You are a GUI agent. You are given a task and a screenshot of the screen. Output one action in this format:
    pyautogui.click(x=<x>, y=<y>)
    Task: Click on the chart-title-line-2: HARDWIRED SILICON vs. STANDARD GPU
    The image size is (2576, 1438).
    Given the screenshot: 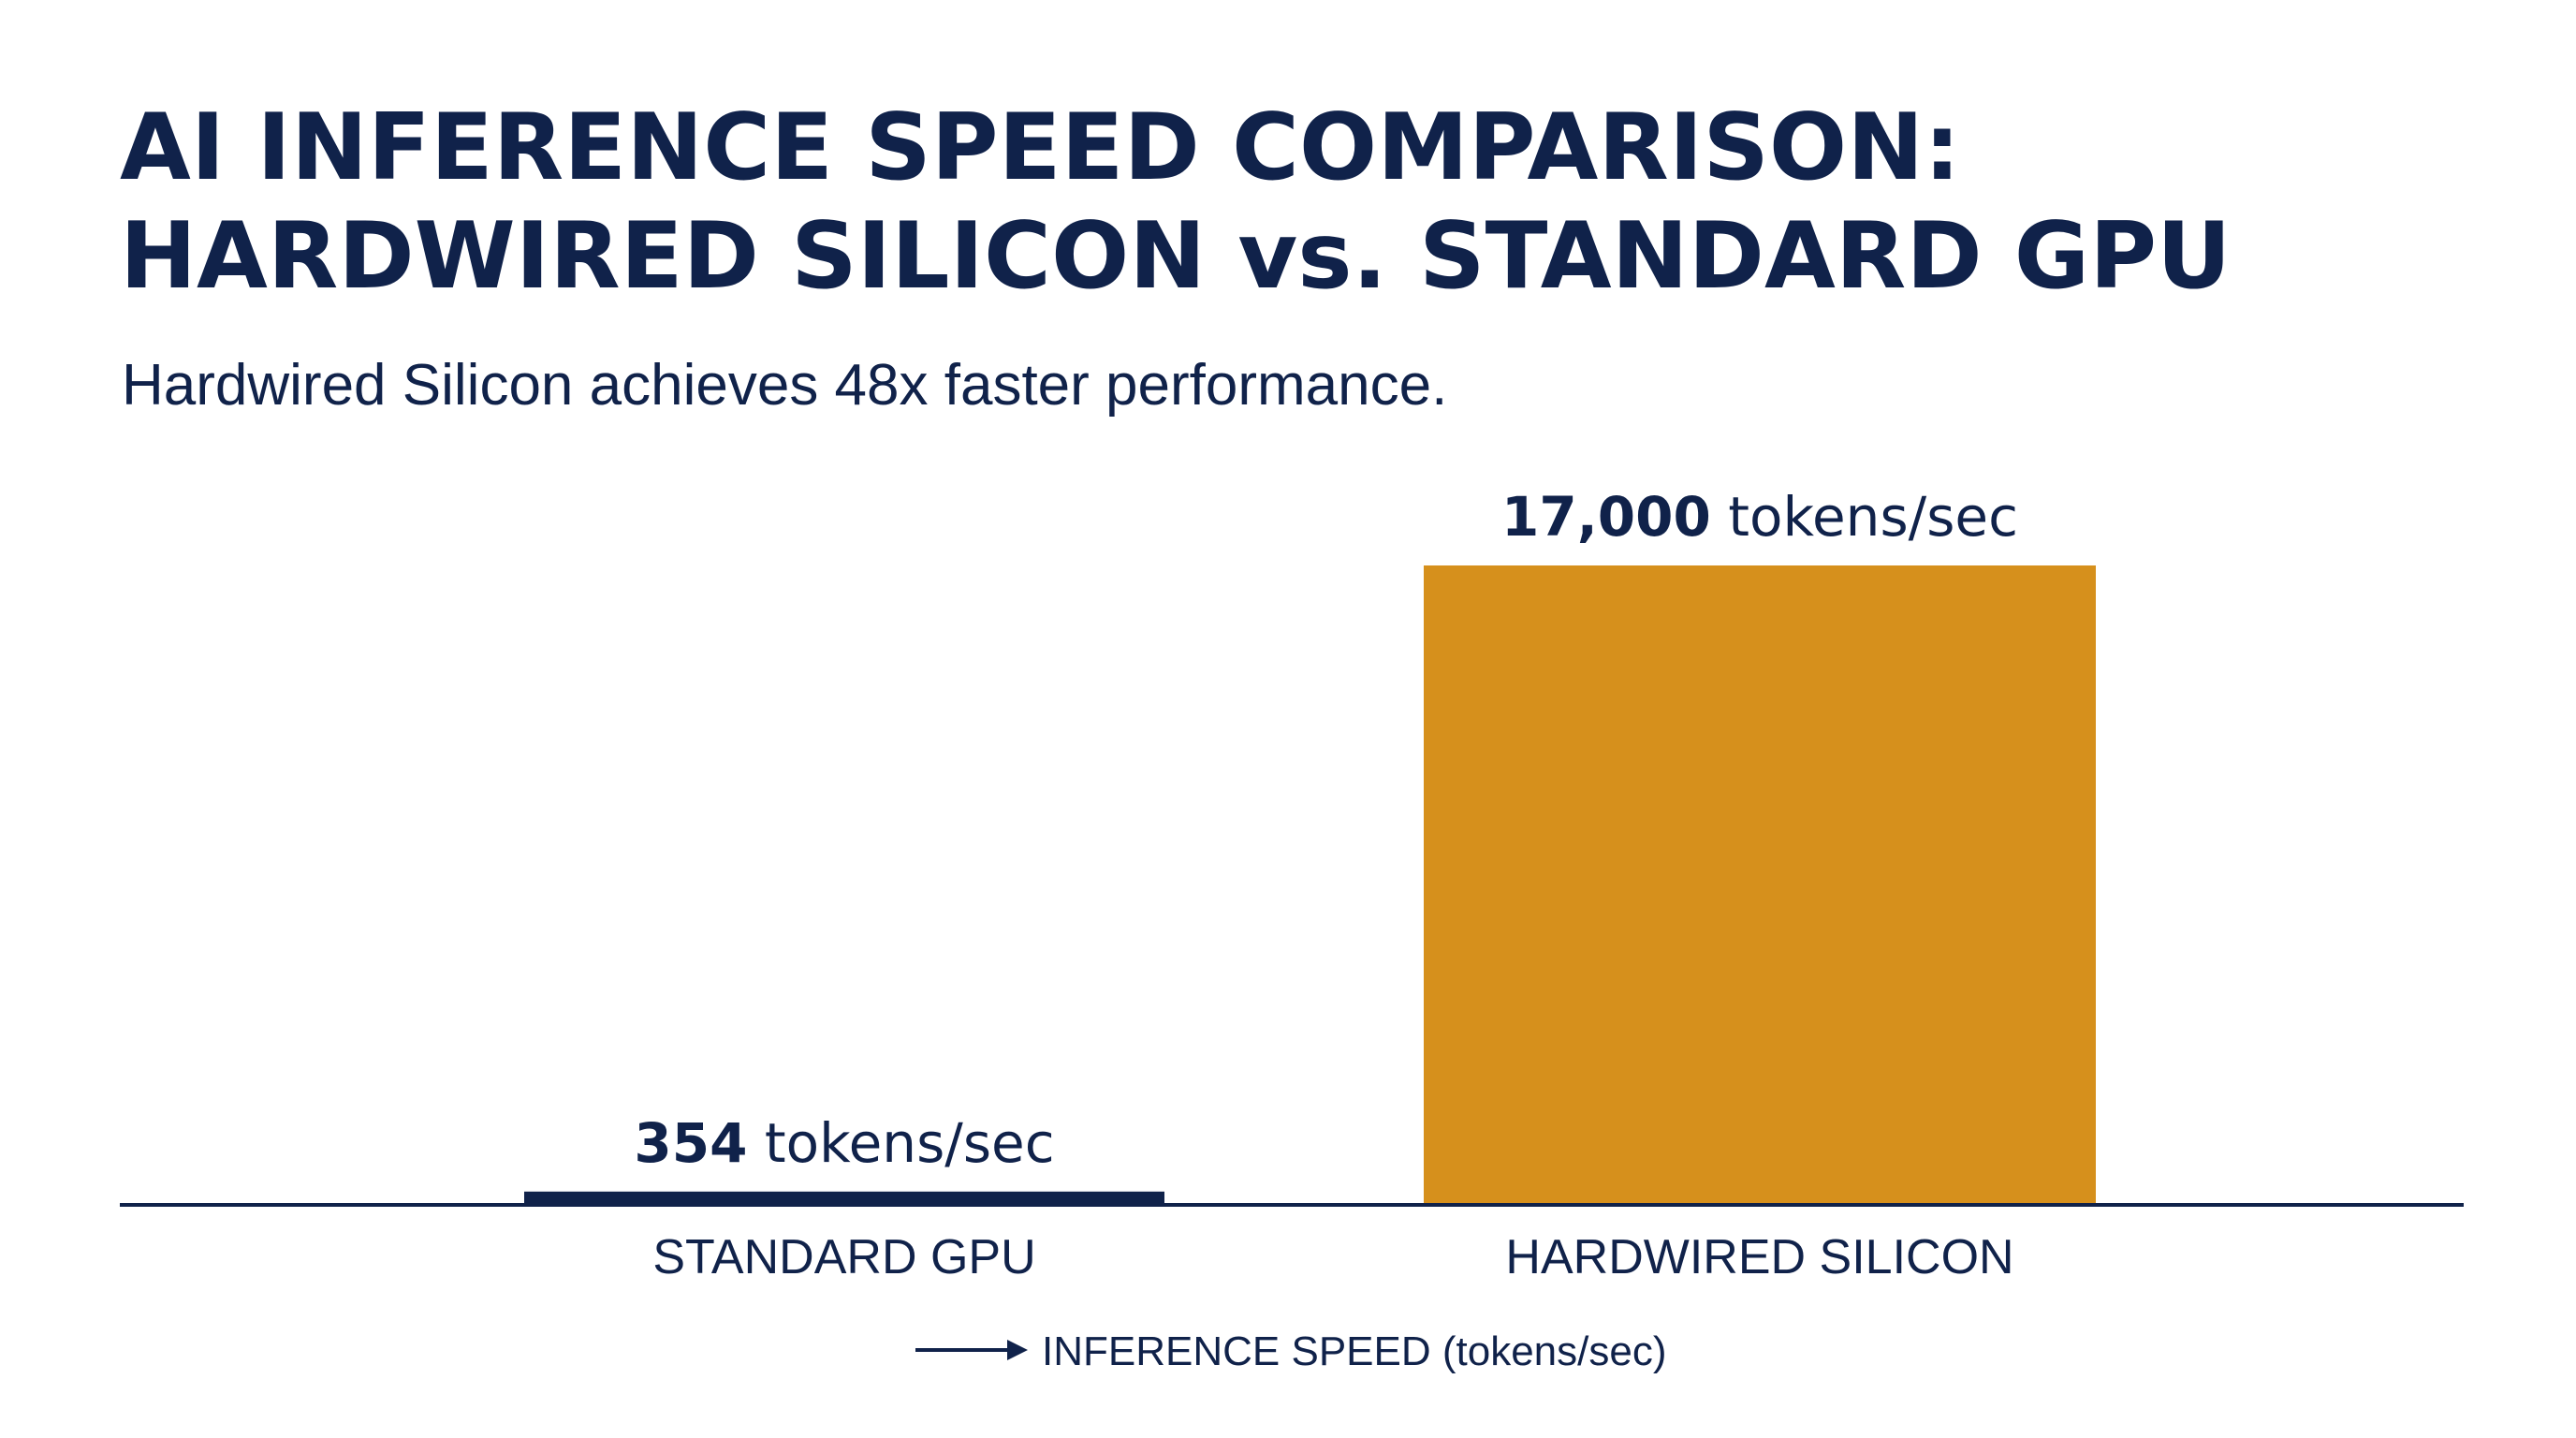 What is the action you would take?
    pyautogui.click(x=1176, y=256)
    